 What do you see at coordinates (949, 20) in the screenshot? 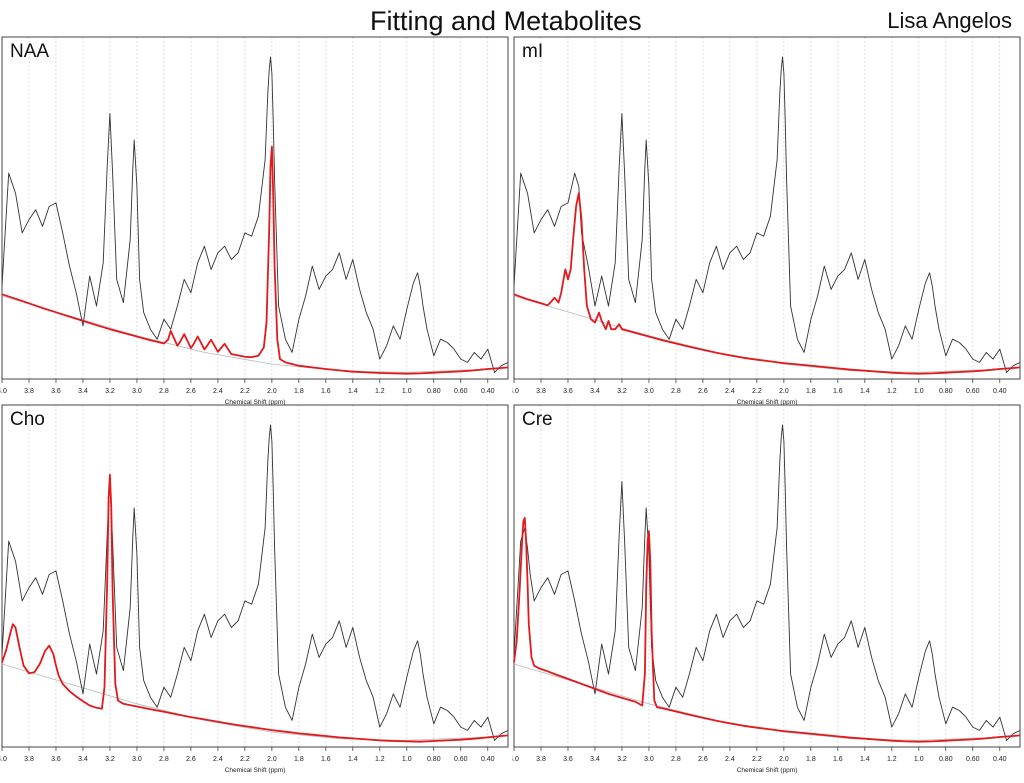
I see `author-name: Lisa Angelos` at bounding box center [949, 20].